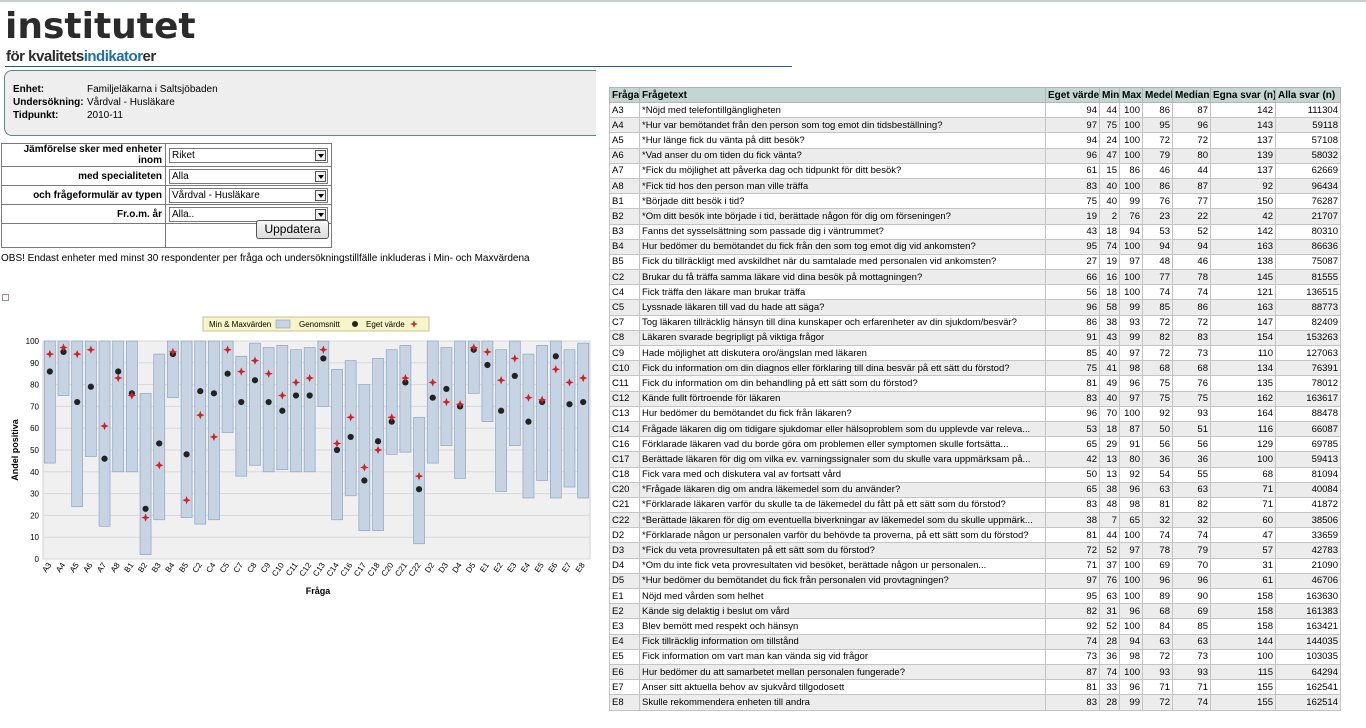  I want to click on value-cell: 93, so click(1191, 413).